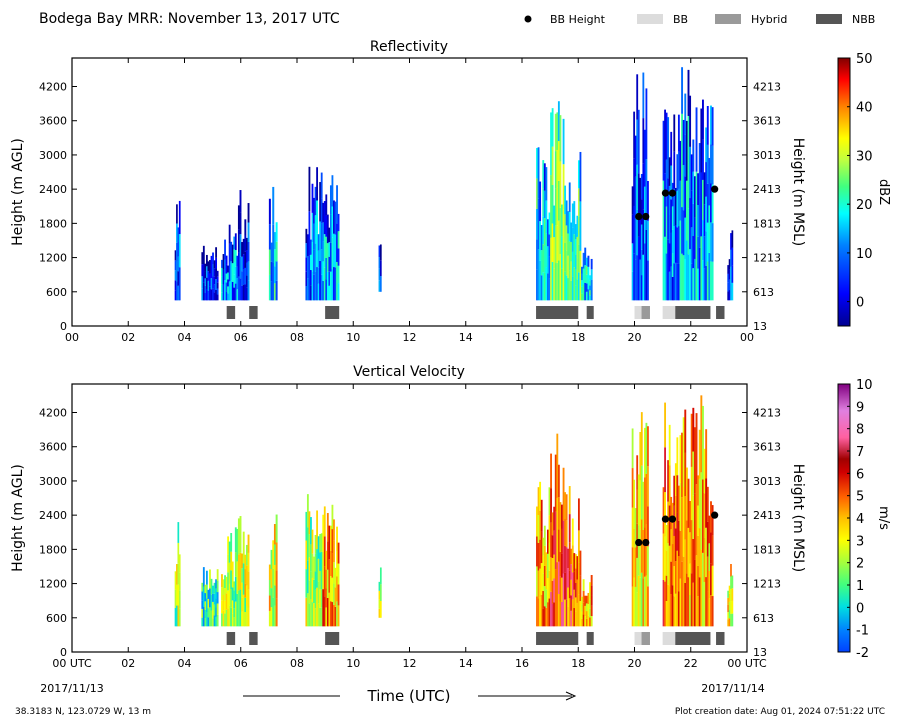 Image resolution: width=900 pixels, height=725 pixels. Describe the element at coordinates (767, 481) in the screenshot. I see `y-tick-label-right: 3013` at that location.